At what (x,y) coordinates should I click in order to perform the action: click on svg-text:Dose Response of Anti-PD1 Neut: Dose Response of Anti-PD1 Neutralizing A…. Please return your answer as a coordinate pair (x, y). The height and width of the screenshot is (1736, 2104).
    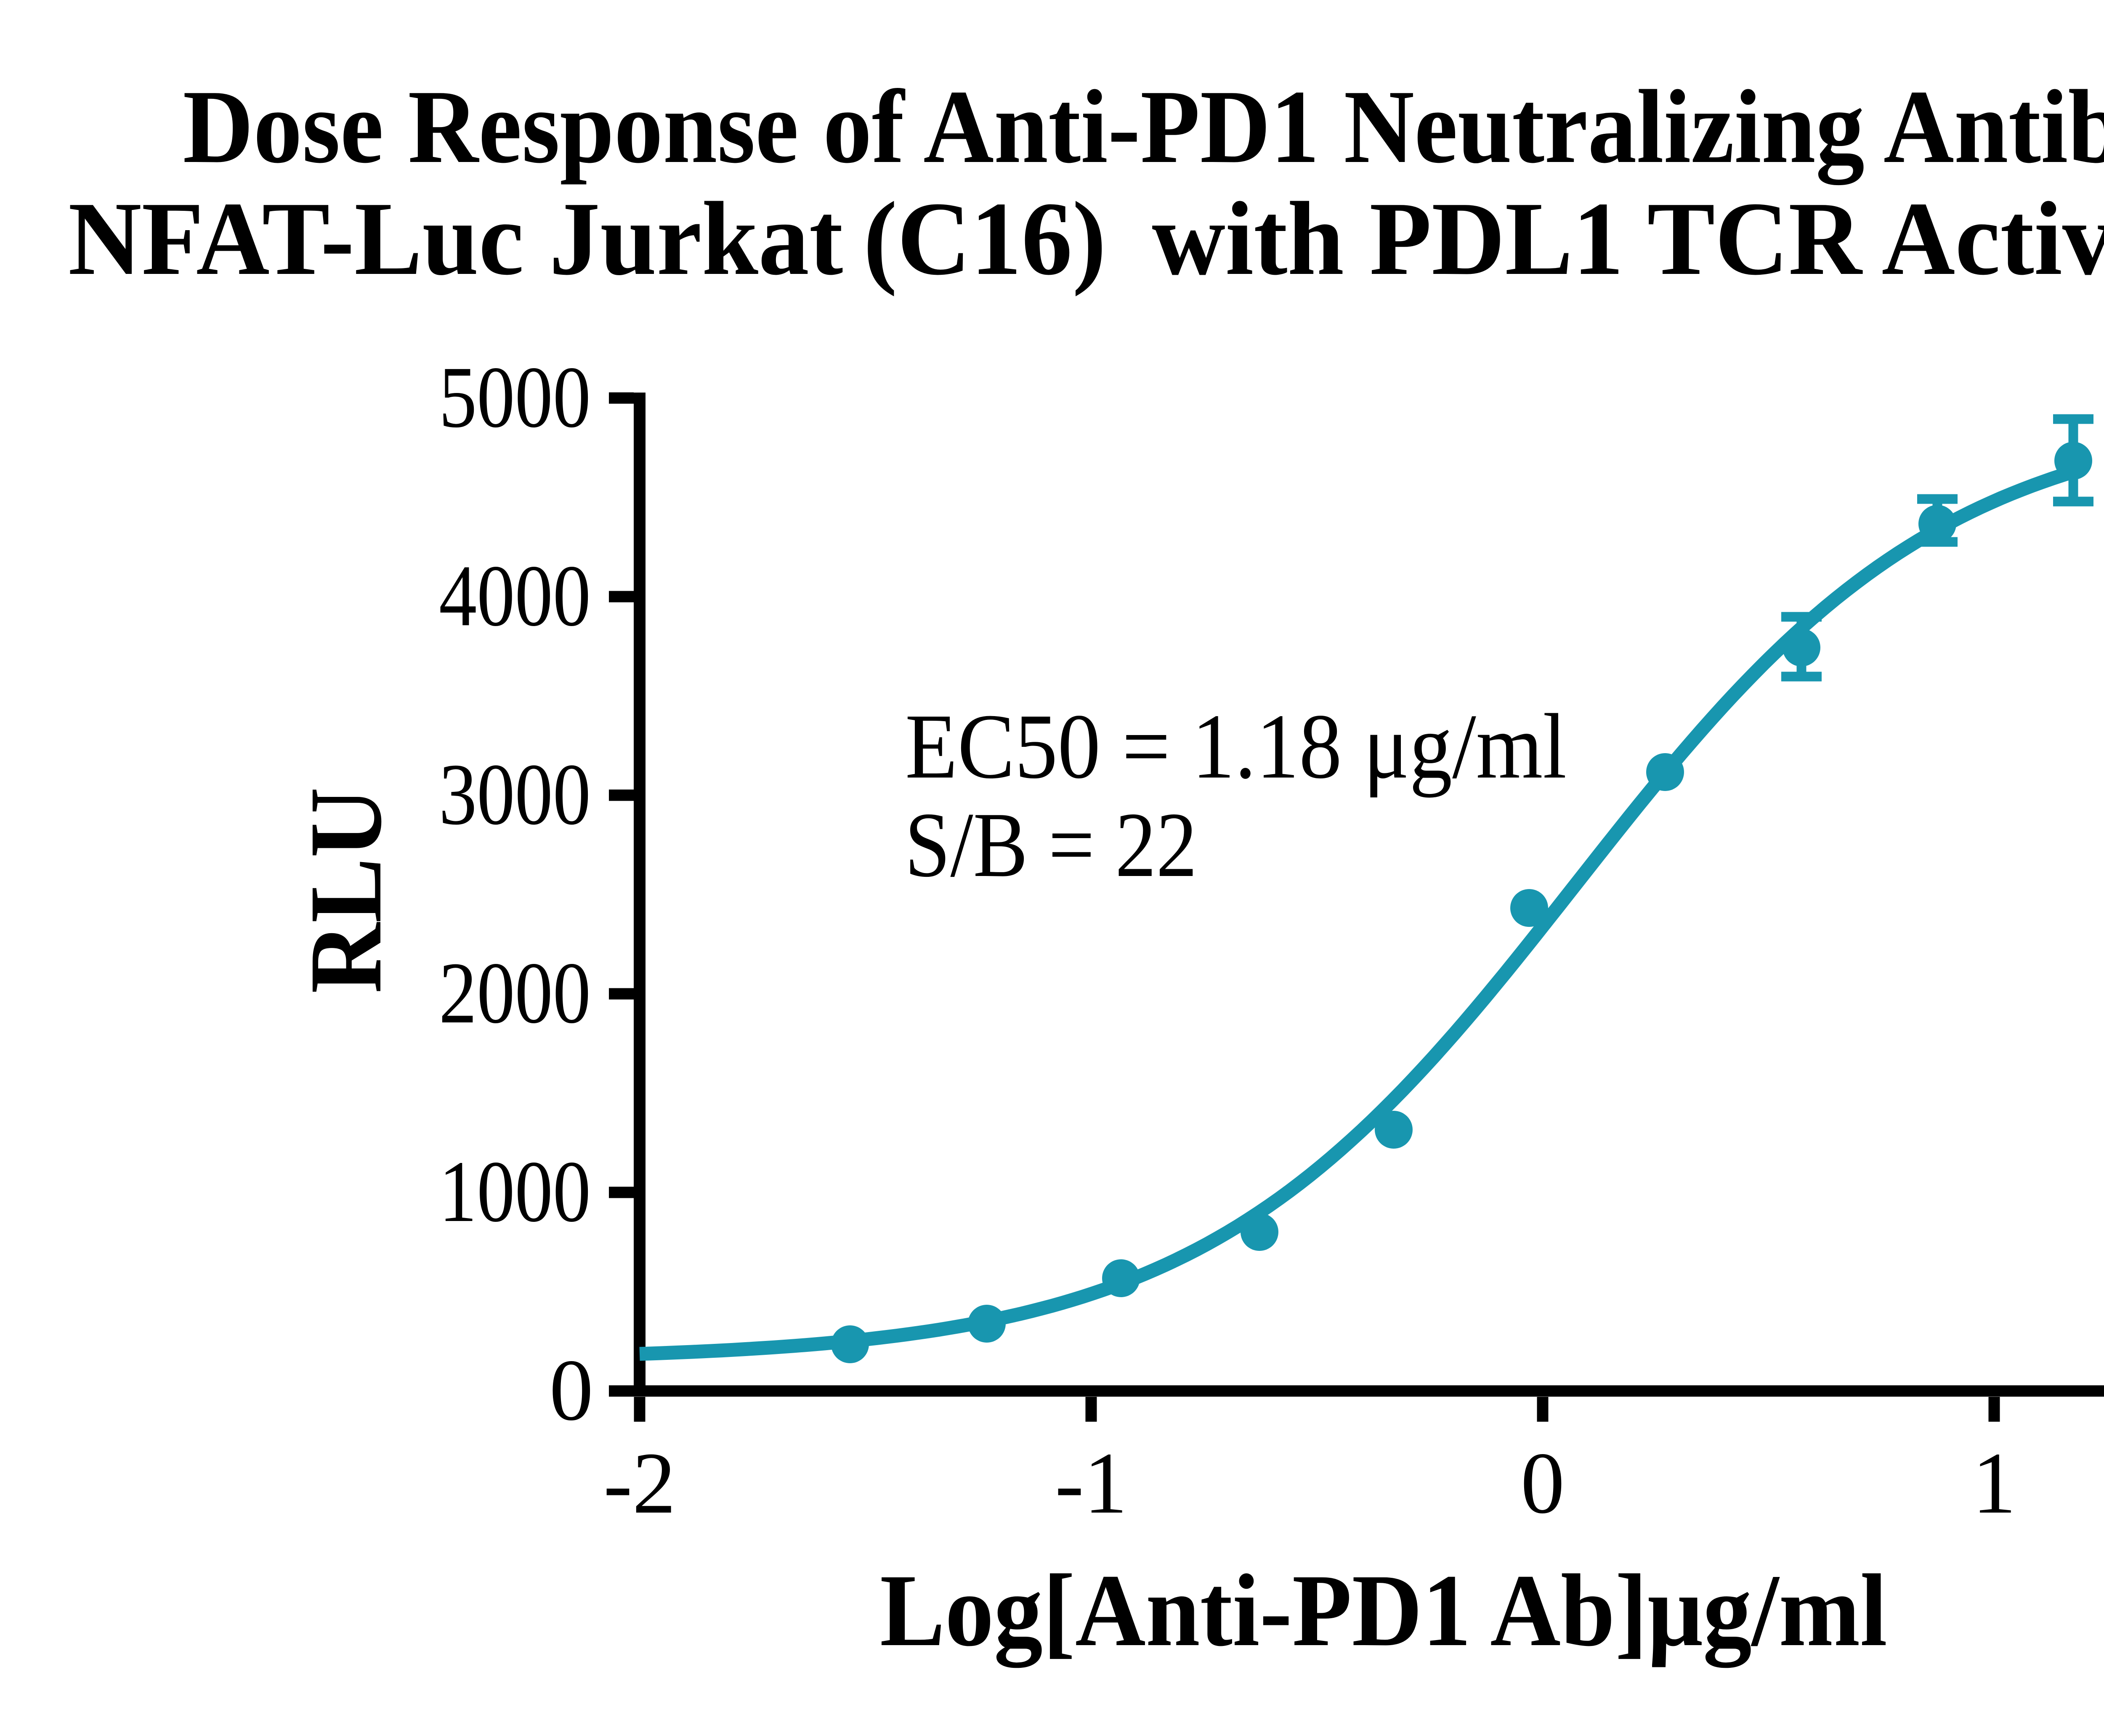
    Looking at the image, I should click on (1143, 127).